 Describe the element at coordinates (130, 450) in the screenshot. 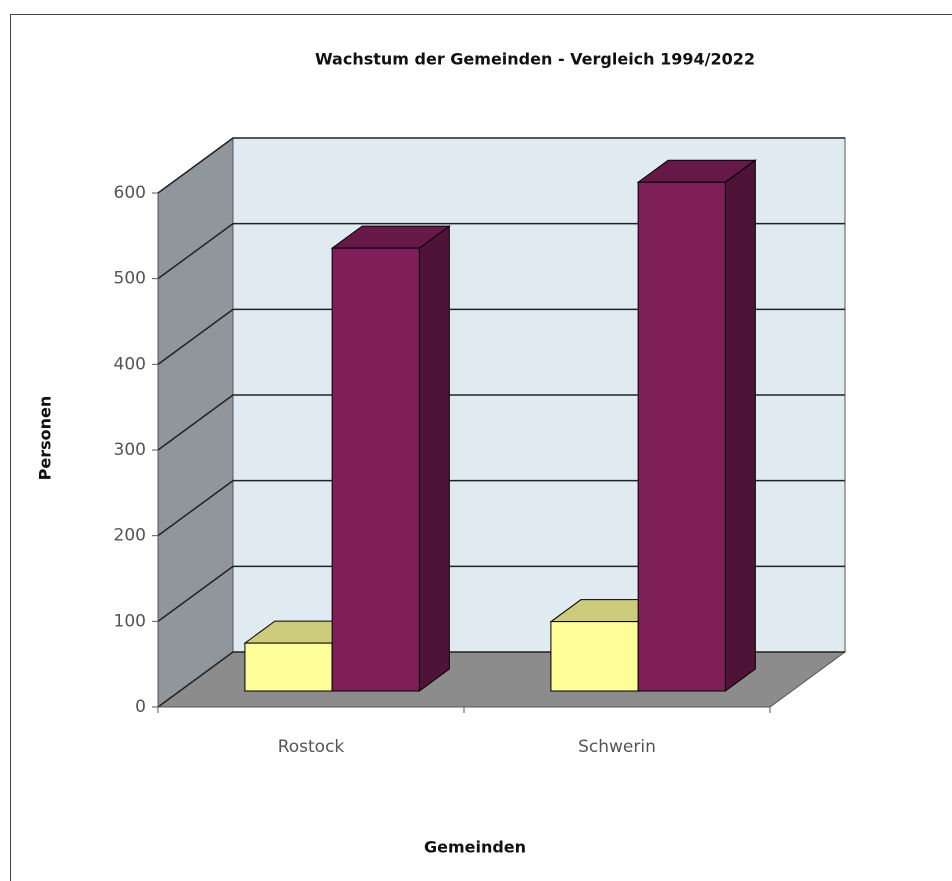

I see `y-tick-label: 300` at that location.